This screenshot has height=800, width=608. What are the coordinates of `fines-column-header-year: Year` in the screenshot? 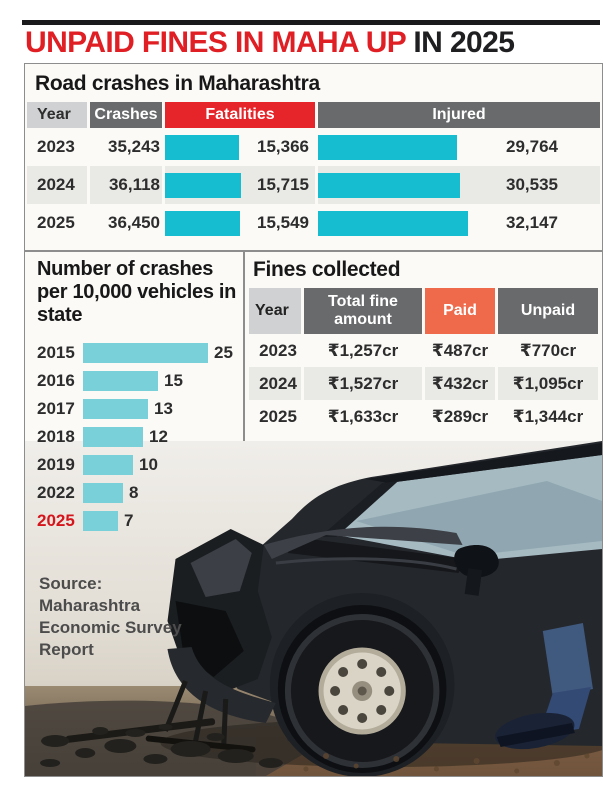 It's located at (275, 311).